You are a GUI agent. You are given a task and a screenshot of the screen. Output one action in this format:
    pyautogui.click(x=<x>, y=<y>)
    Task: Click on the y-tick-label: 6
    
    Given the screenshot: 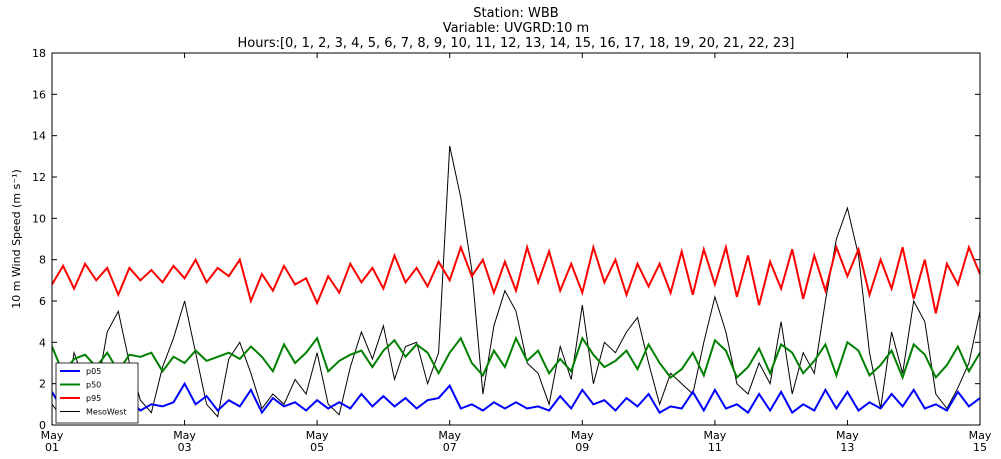 What is the action you would take?
    pyautogui.click(x=42, y=301)
    